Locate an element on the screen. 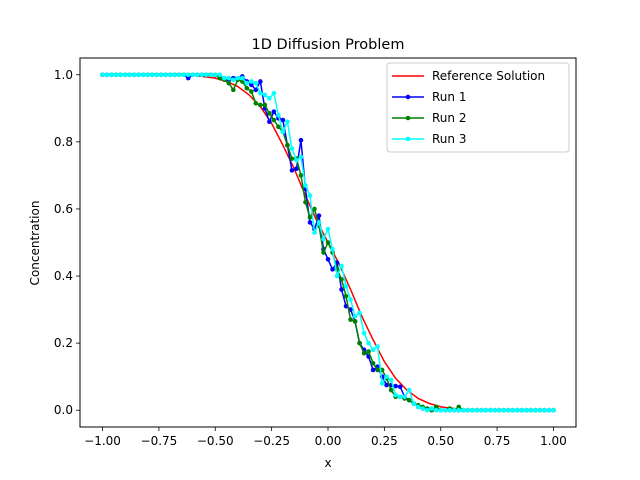 This screenshot has width=640, height=480. x-tick-label: 0.25 is located at coordinates (384, 441).